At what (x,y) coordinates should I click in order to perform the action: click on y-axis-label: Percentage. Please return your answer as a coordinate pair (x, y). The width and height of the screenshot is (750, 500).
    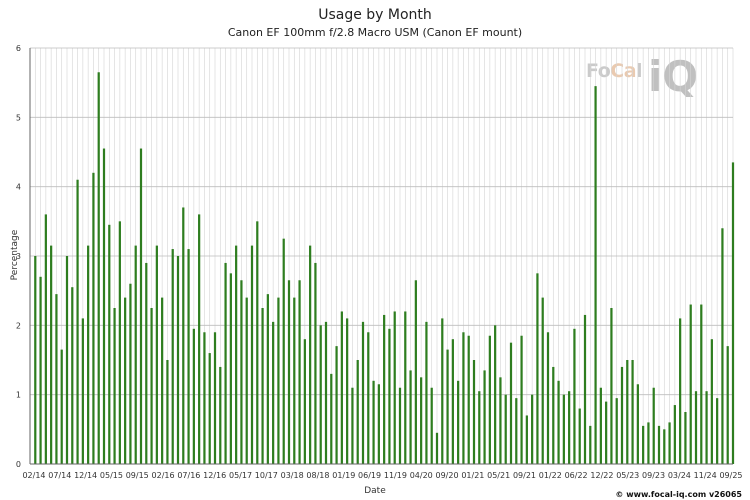
    Looking at the image, I should click on (15, 255).